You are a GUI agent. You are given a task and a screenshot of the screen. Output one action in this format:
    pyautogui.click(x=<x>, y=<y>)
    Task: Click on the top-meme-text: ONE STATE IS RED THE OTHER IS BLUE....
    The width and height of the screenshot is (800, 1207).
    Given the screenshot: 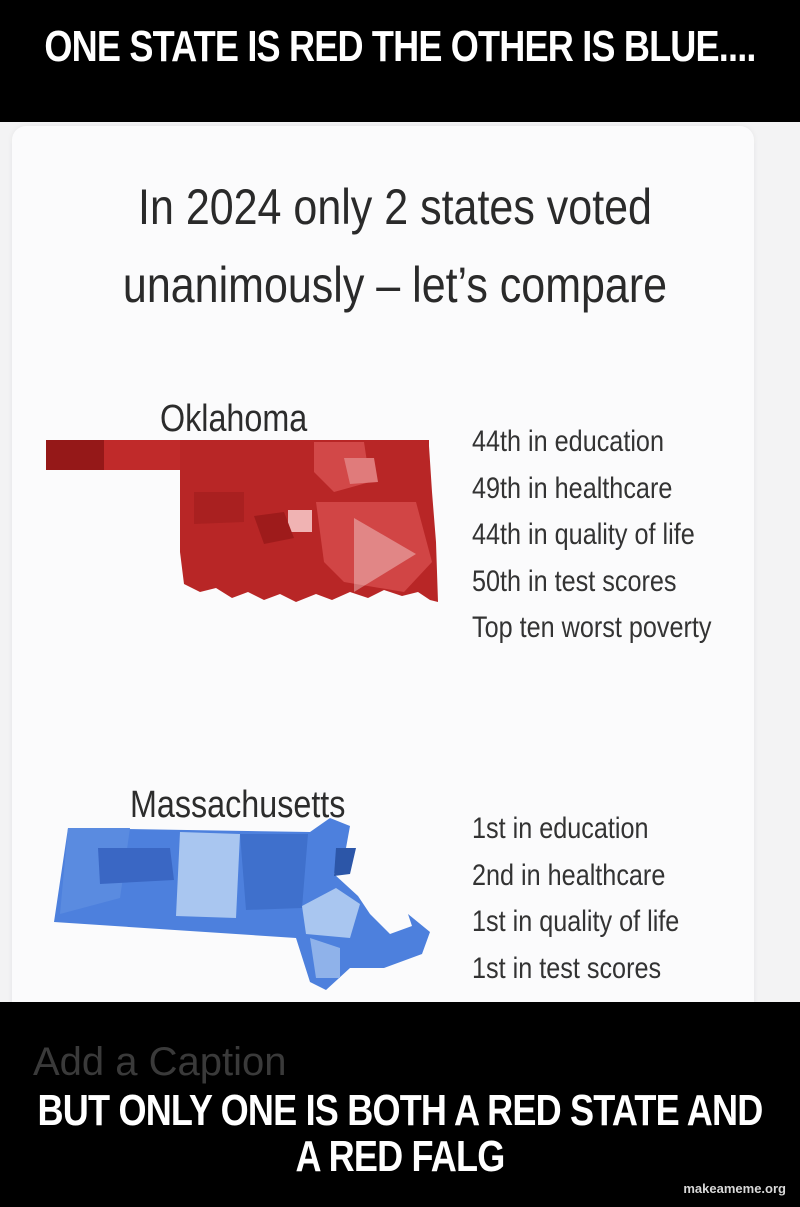 What is the action you would take?
    pyautogui.click(x=400, y=46)
    